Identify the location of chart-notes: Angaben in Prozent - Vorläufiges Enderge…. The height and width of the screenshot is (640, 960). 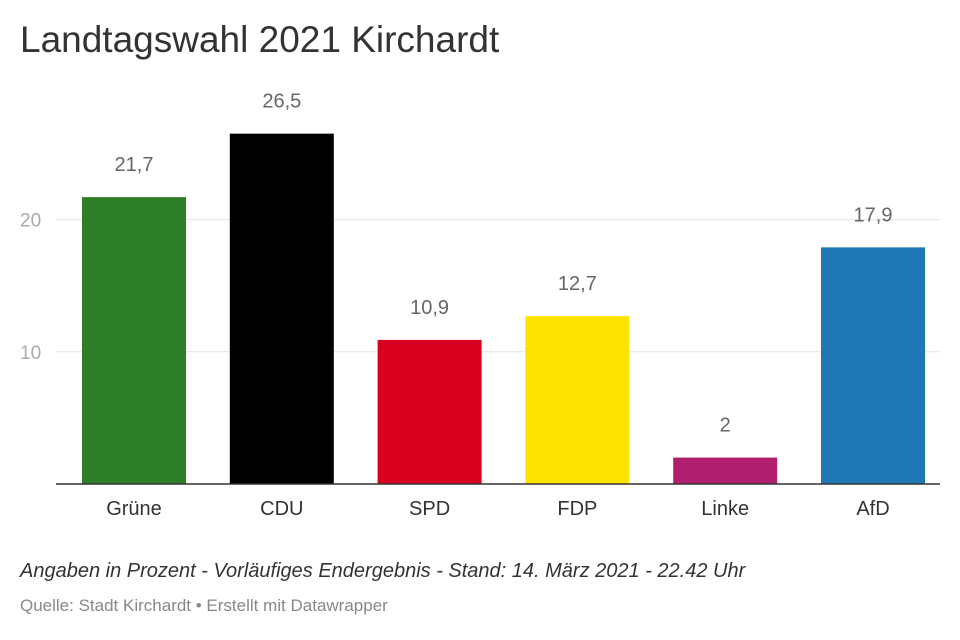
(383, 571).